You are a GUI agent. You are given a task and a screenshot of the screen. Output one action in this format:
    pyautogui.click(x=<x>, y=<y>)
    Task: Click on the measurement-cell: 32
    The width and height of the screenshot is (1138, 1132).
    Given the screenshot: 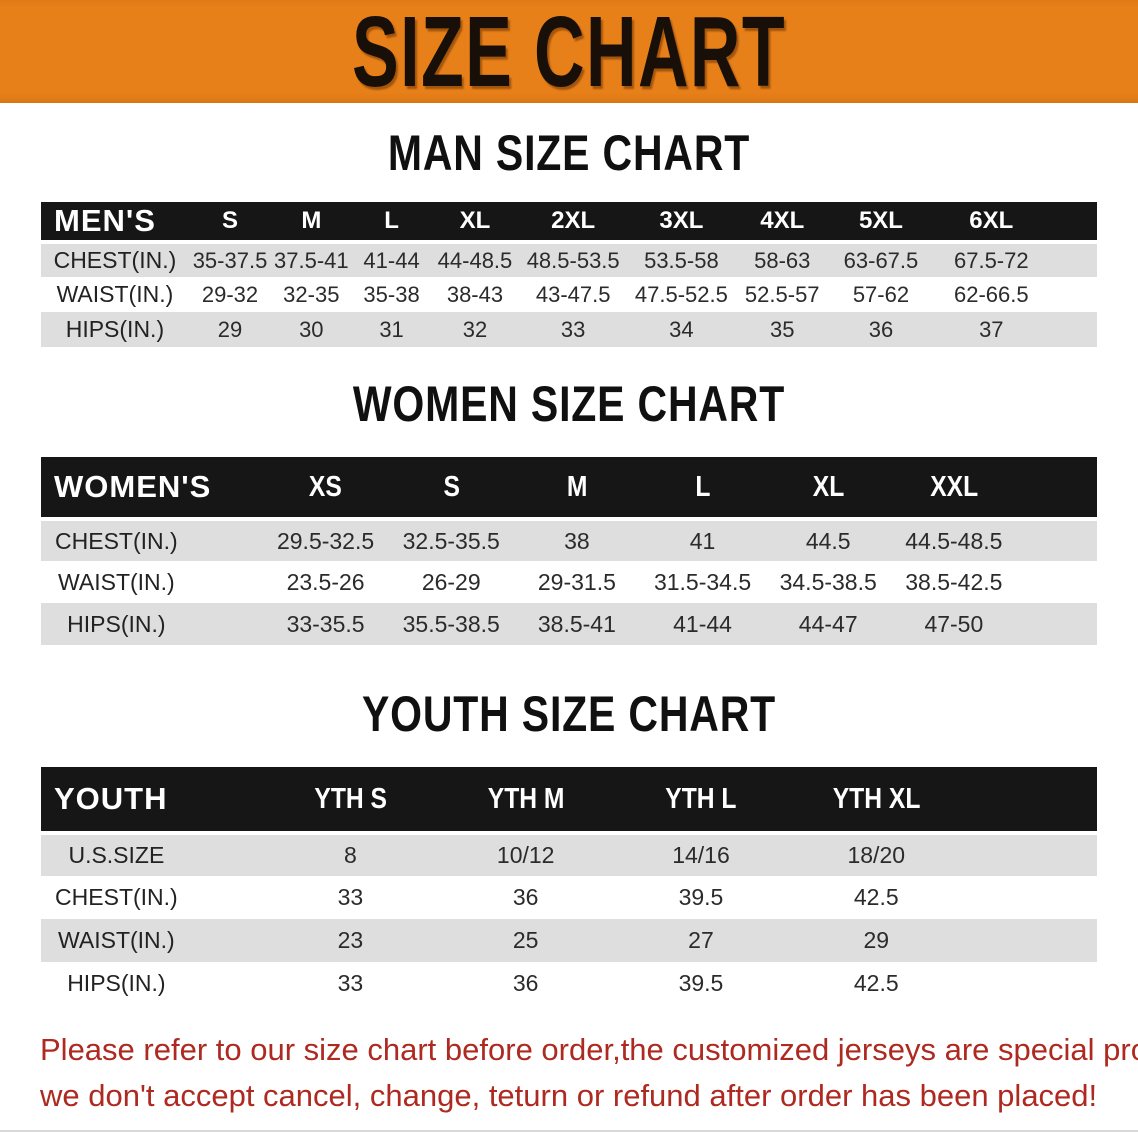 What is the action you would take?
    pyautogui.click(x=475, y=329)
    